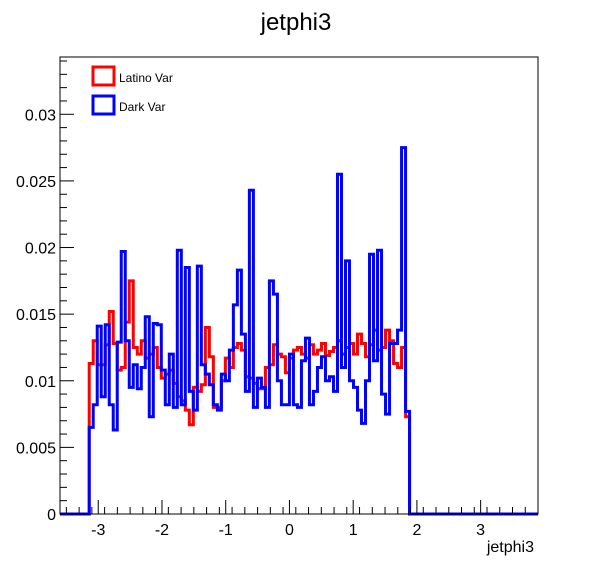 This screenshot has height=572, width=596. Describe the element at coordinates (36, 182) in the screenshot. I see `y-tick-label: 0.025` at that location.